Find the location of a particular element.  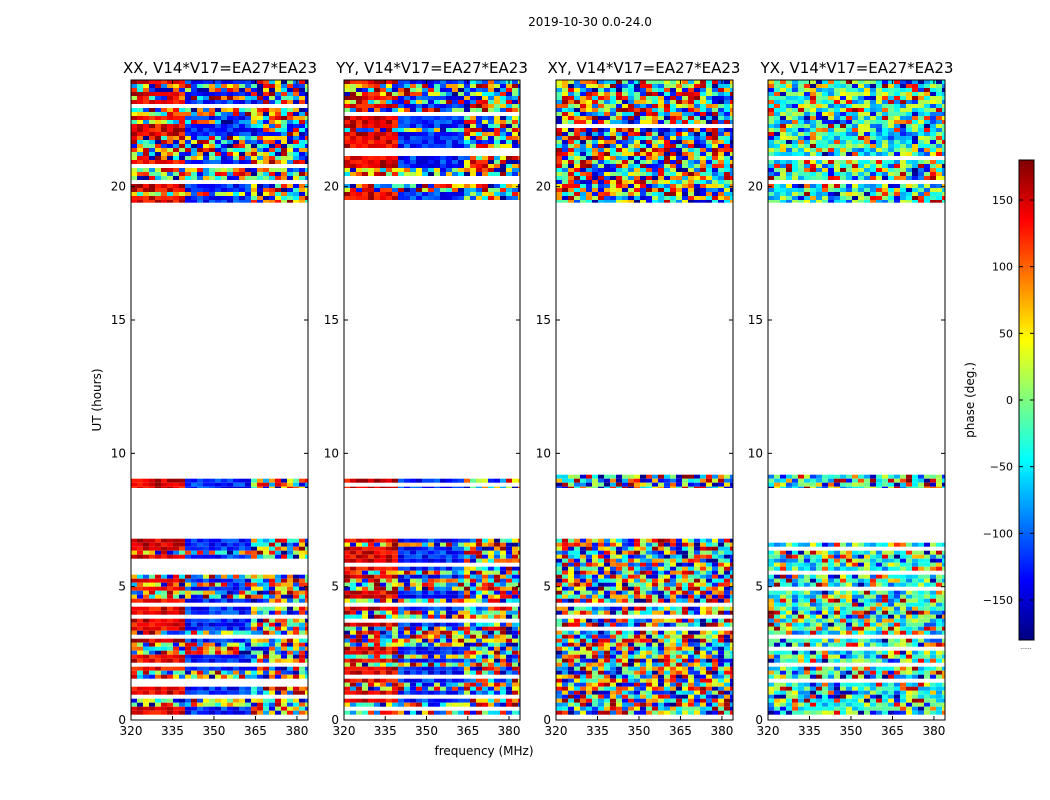

x-tick-label: 380 is located at coordinates (296, 731).